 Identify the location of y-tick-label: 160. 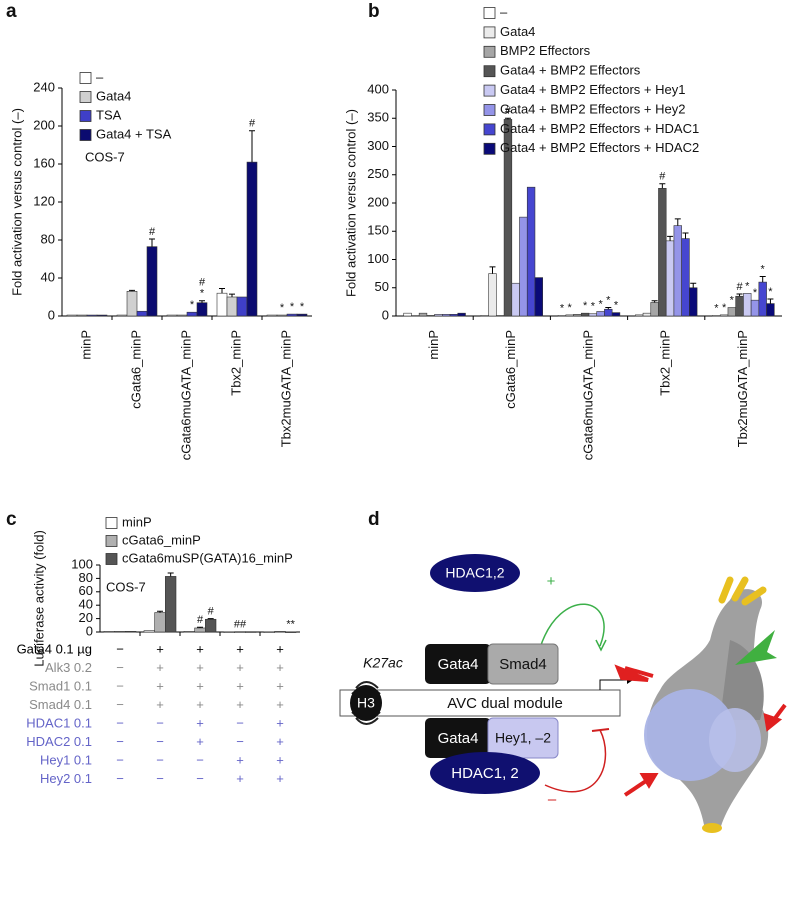
(44, 162).